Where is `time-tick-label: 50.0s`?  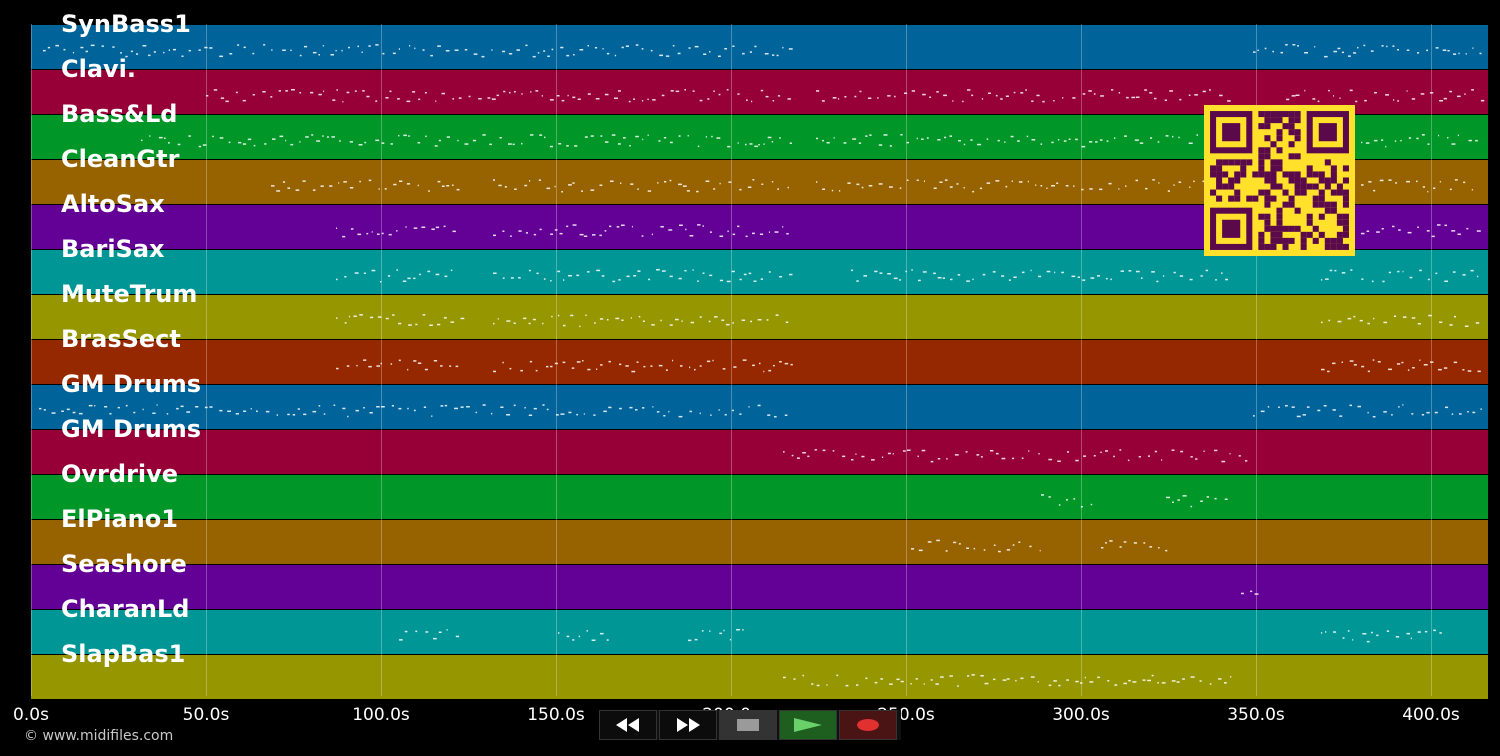 time-tick-label: 50.0s is located at coordinates (206, 715).